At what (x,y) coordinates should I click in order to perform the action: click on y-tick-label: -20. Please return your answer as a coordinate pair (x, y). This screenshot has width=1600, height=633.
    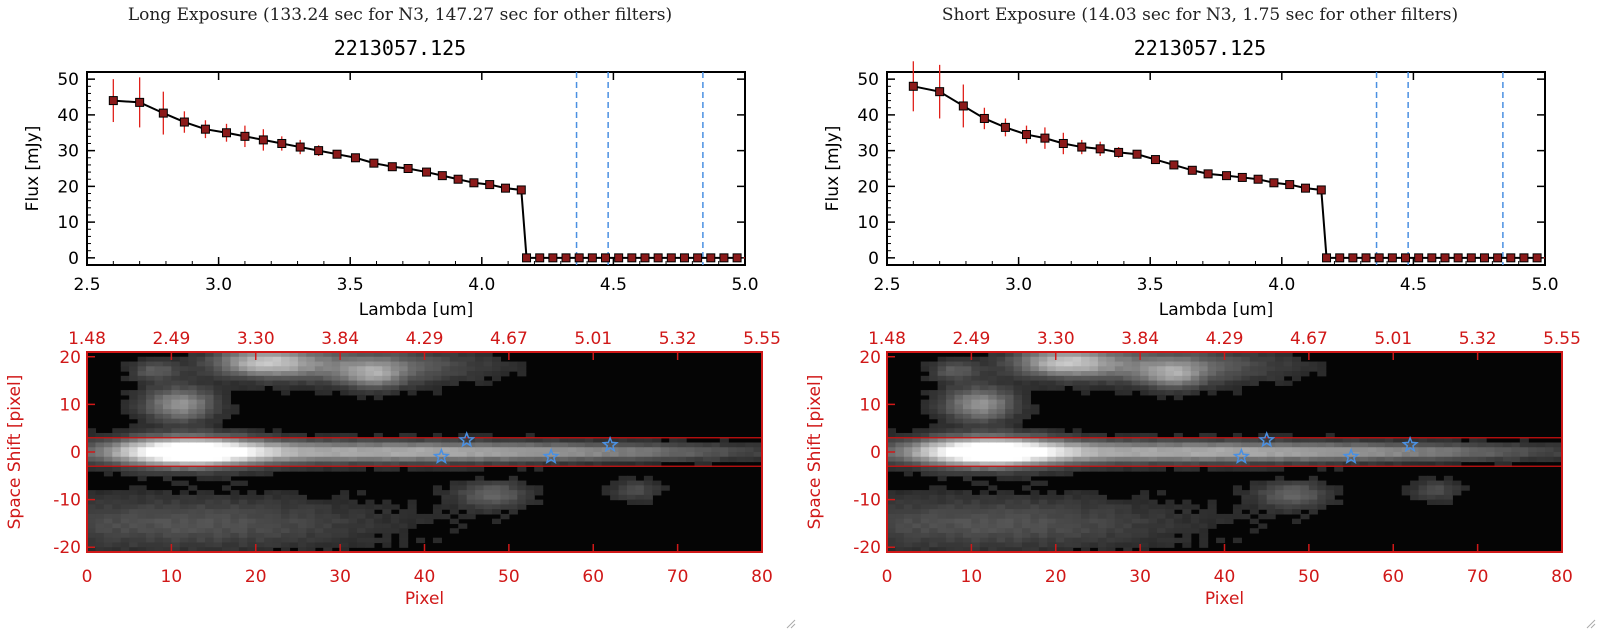
    Looking at the image, I should click on (67, 548).